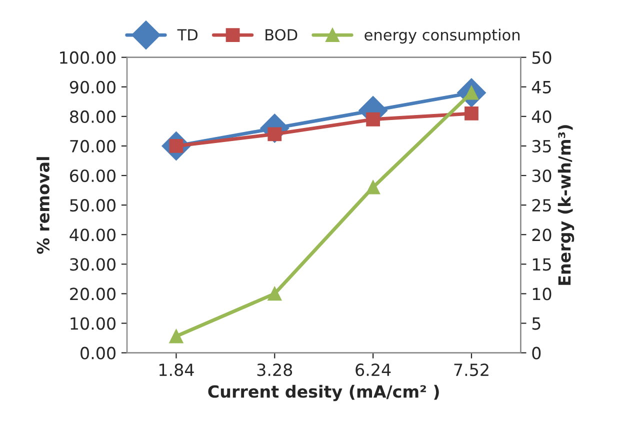 Image resolution: width=635 pixels, height=441 pixels. What do you see at coordinates (93, 116) in the screenshot?
I see `y-tick-label: 80.00` at bounding box center [93, 116].